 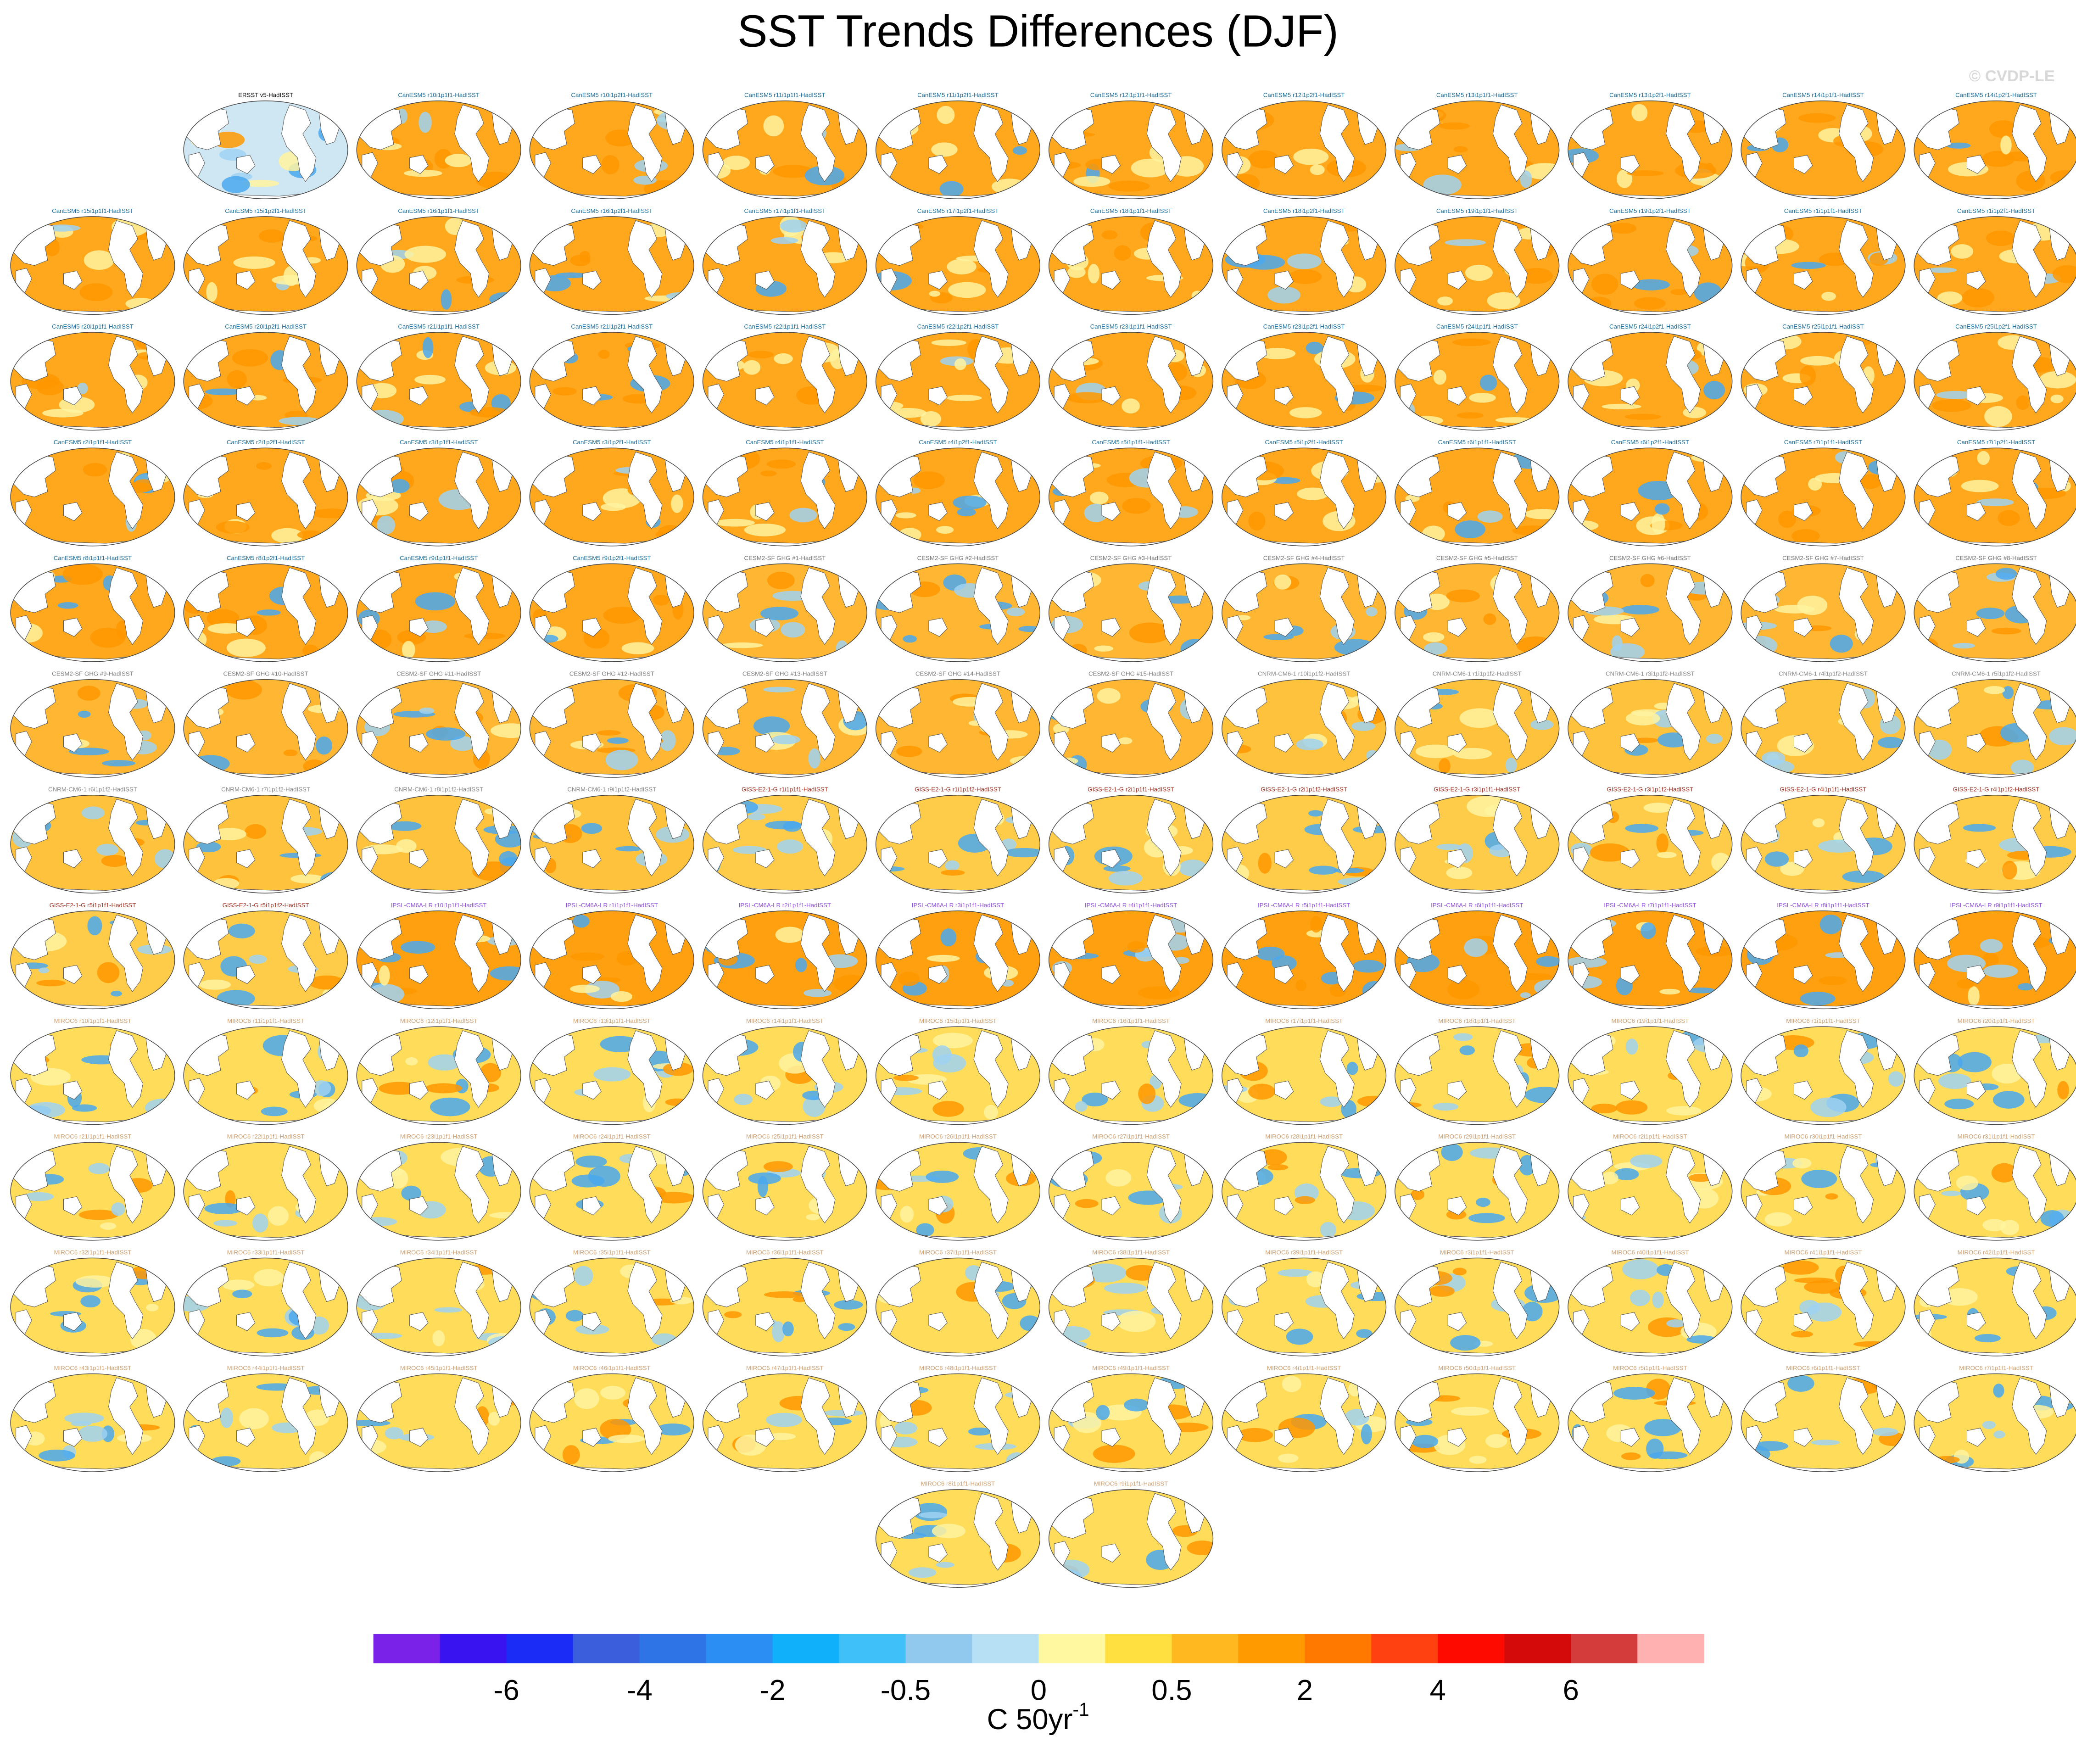 What do you see at coordinates (785, 905) in the screenshot?
I see `panel-label: IPSL-CM6A-LR r2i1p1f1-HadISST` at bounding box center [785, 905].